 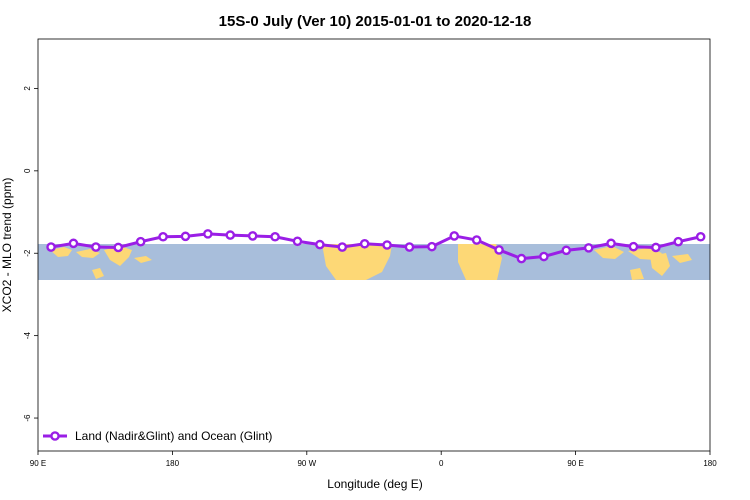 What do you see at coordinates (27, 336) in the screenshot?
I see `y-tick-label: -4` at bounding box center [27, 336].